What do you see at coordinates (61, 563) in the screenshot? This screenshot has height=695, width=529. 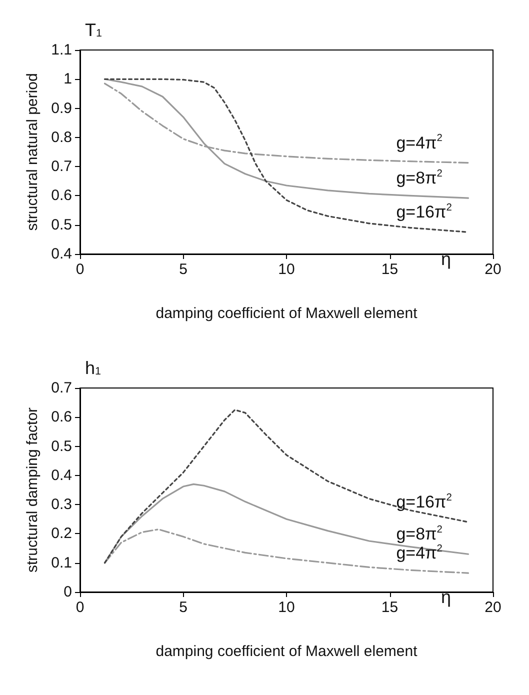 I see `y-tick-label: 0.1` at bounding box center [61, 563].